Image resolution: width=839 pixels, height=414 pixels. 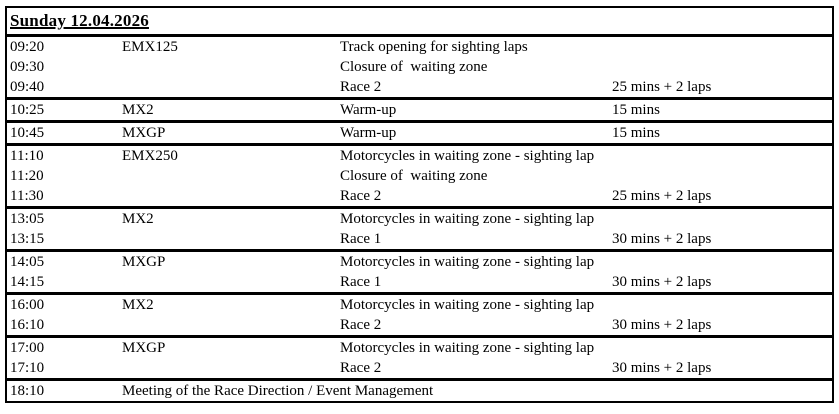 What do you see at coordinates (27, 239) in the screenshot?
I see `time-cell: 13:15` at bounding box center [27, 239].